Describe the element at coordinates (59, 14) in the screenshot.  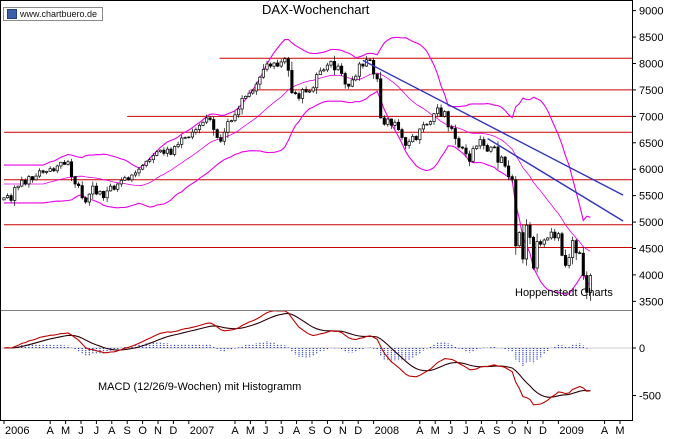
I see `logo-text: www.chartbuero.de` at that location.